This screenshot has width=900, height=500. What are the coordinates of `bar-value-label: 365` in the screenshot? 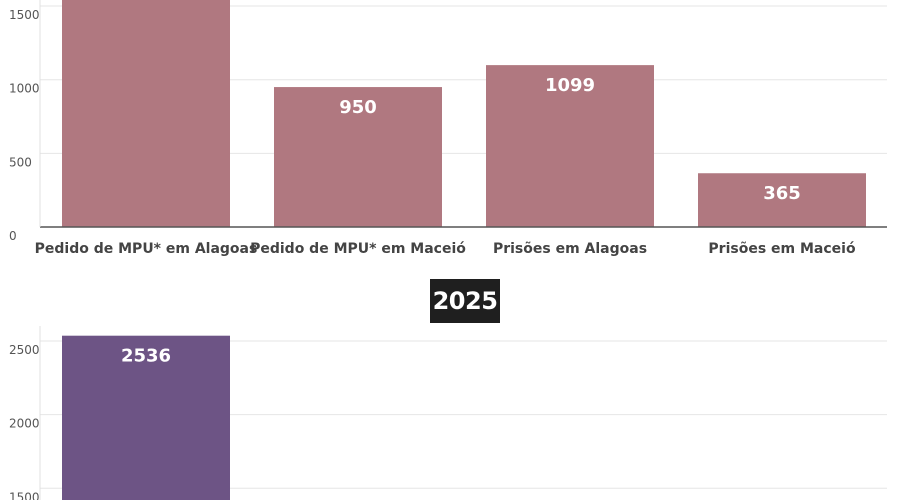 It's located at (782, 193).